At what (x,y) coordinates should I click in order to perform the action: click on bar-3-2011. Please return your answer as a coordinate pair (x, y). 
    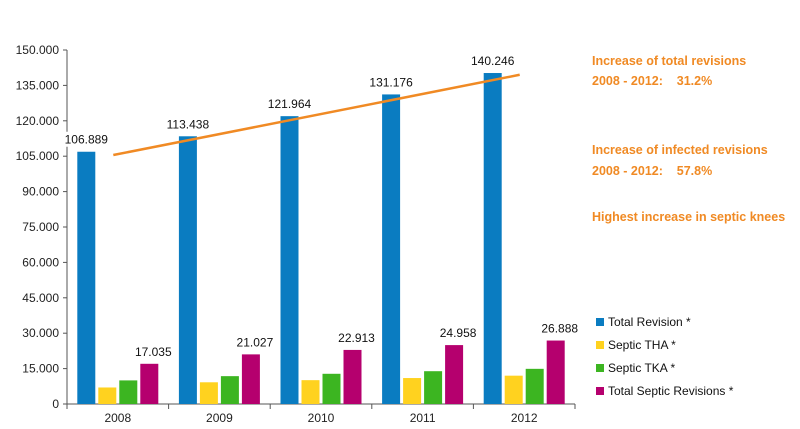
    Looking at the image, I should click on (454, 374).